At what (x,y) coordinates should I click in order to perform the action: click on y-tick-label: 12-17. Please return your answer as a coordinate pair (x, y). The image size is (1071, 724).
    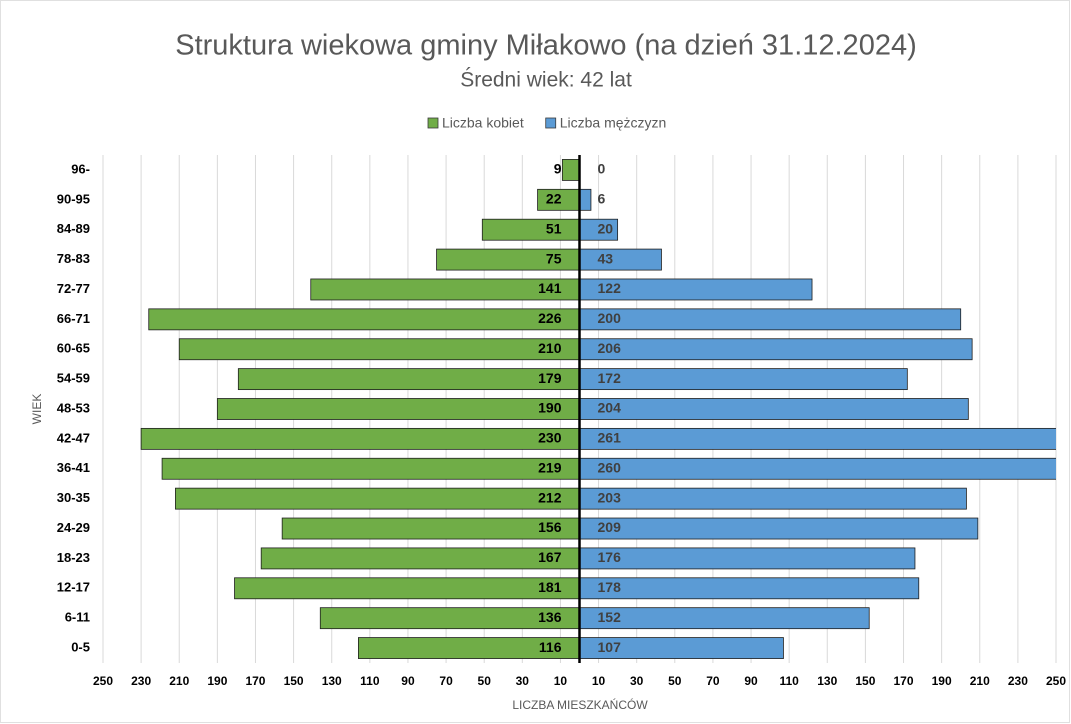
    Looking at the image, I should click on (73, 587).